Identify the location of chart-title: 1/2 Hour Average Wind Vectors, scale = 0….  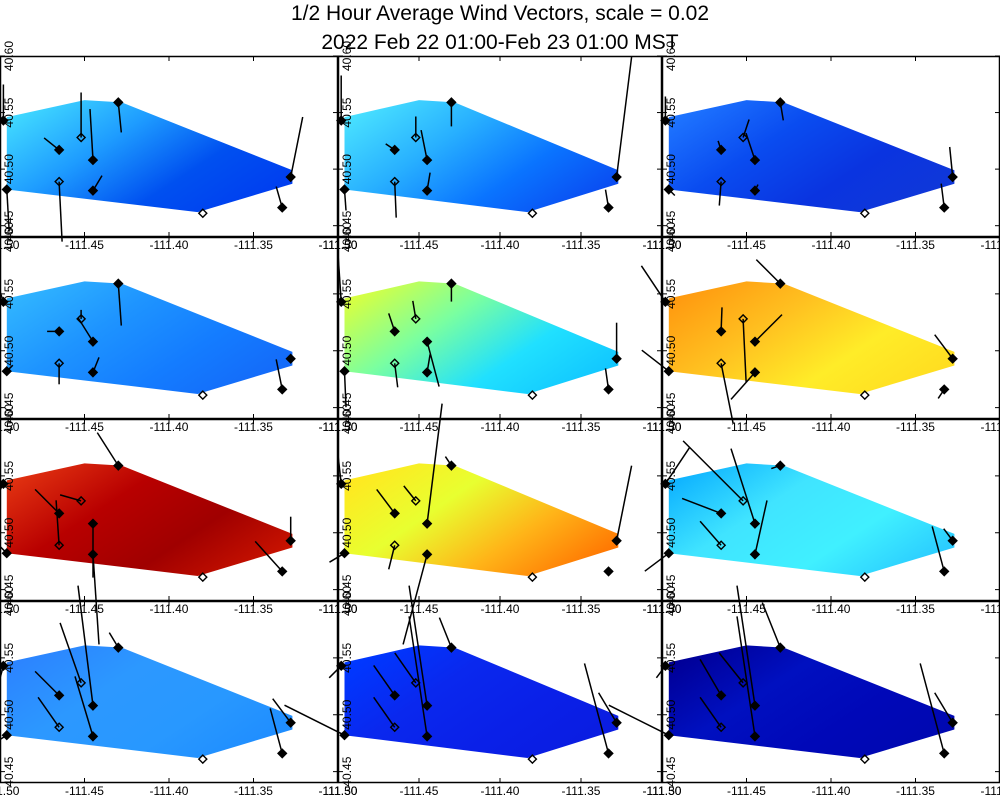
(500, 13).